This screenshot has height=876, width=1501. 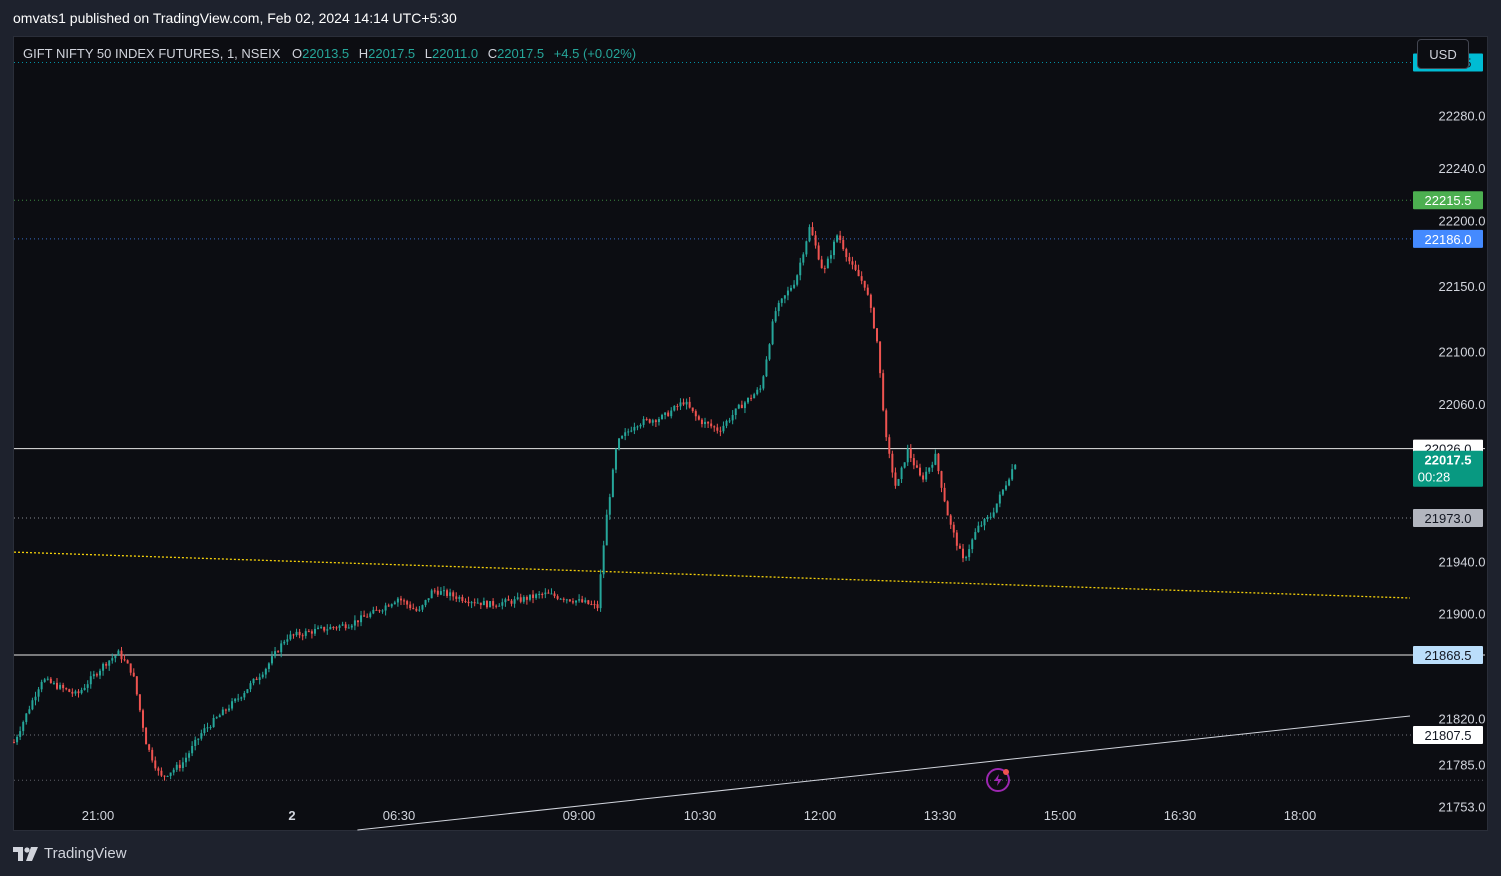 I want to click on close-label: C, so click(x=492, y=53).